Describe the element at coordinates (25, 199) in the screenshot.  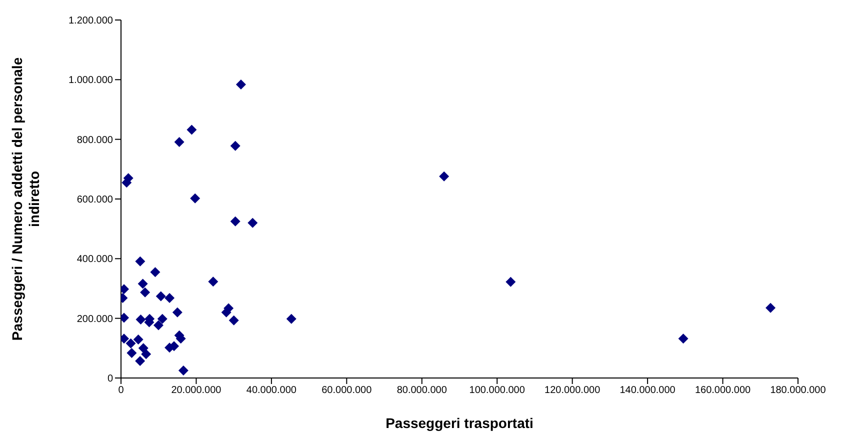
I see `y-axis-title: Passeggeri / Numero addetti del personale indiretto` at that location.